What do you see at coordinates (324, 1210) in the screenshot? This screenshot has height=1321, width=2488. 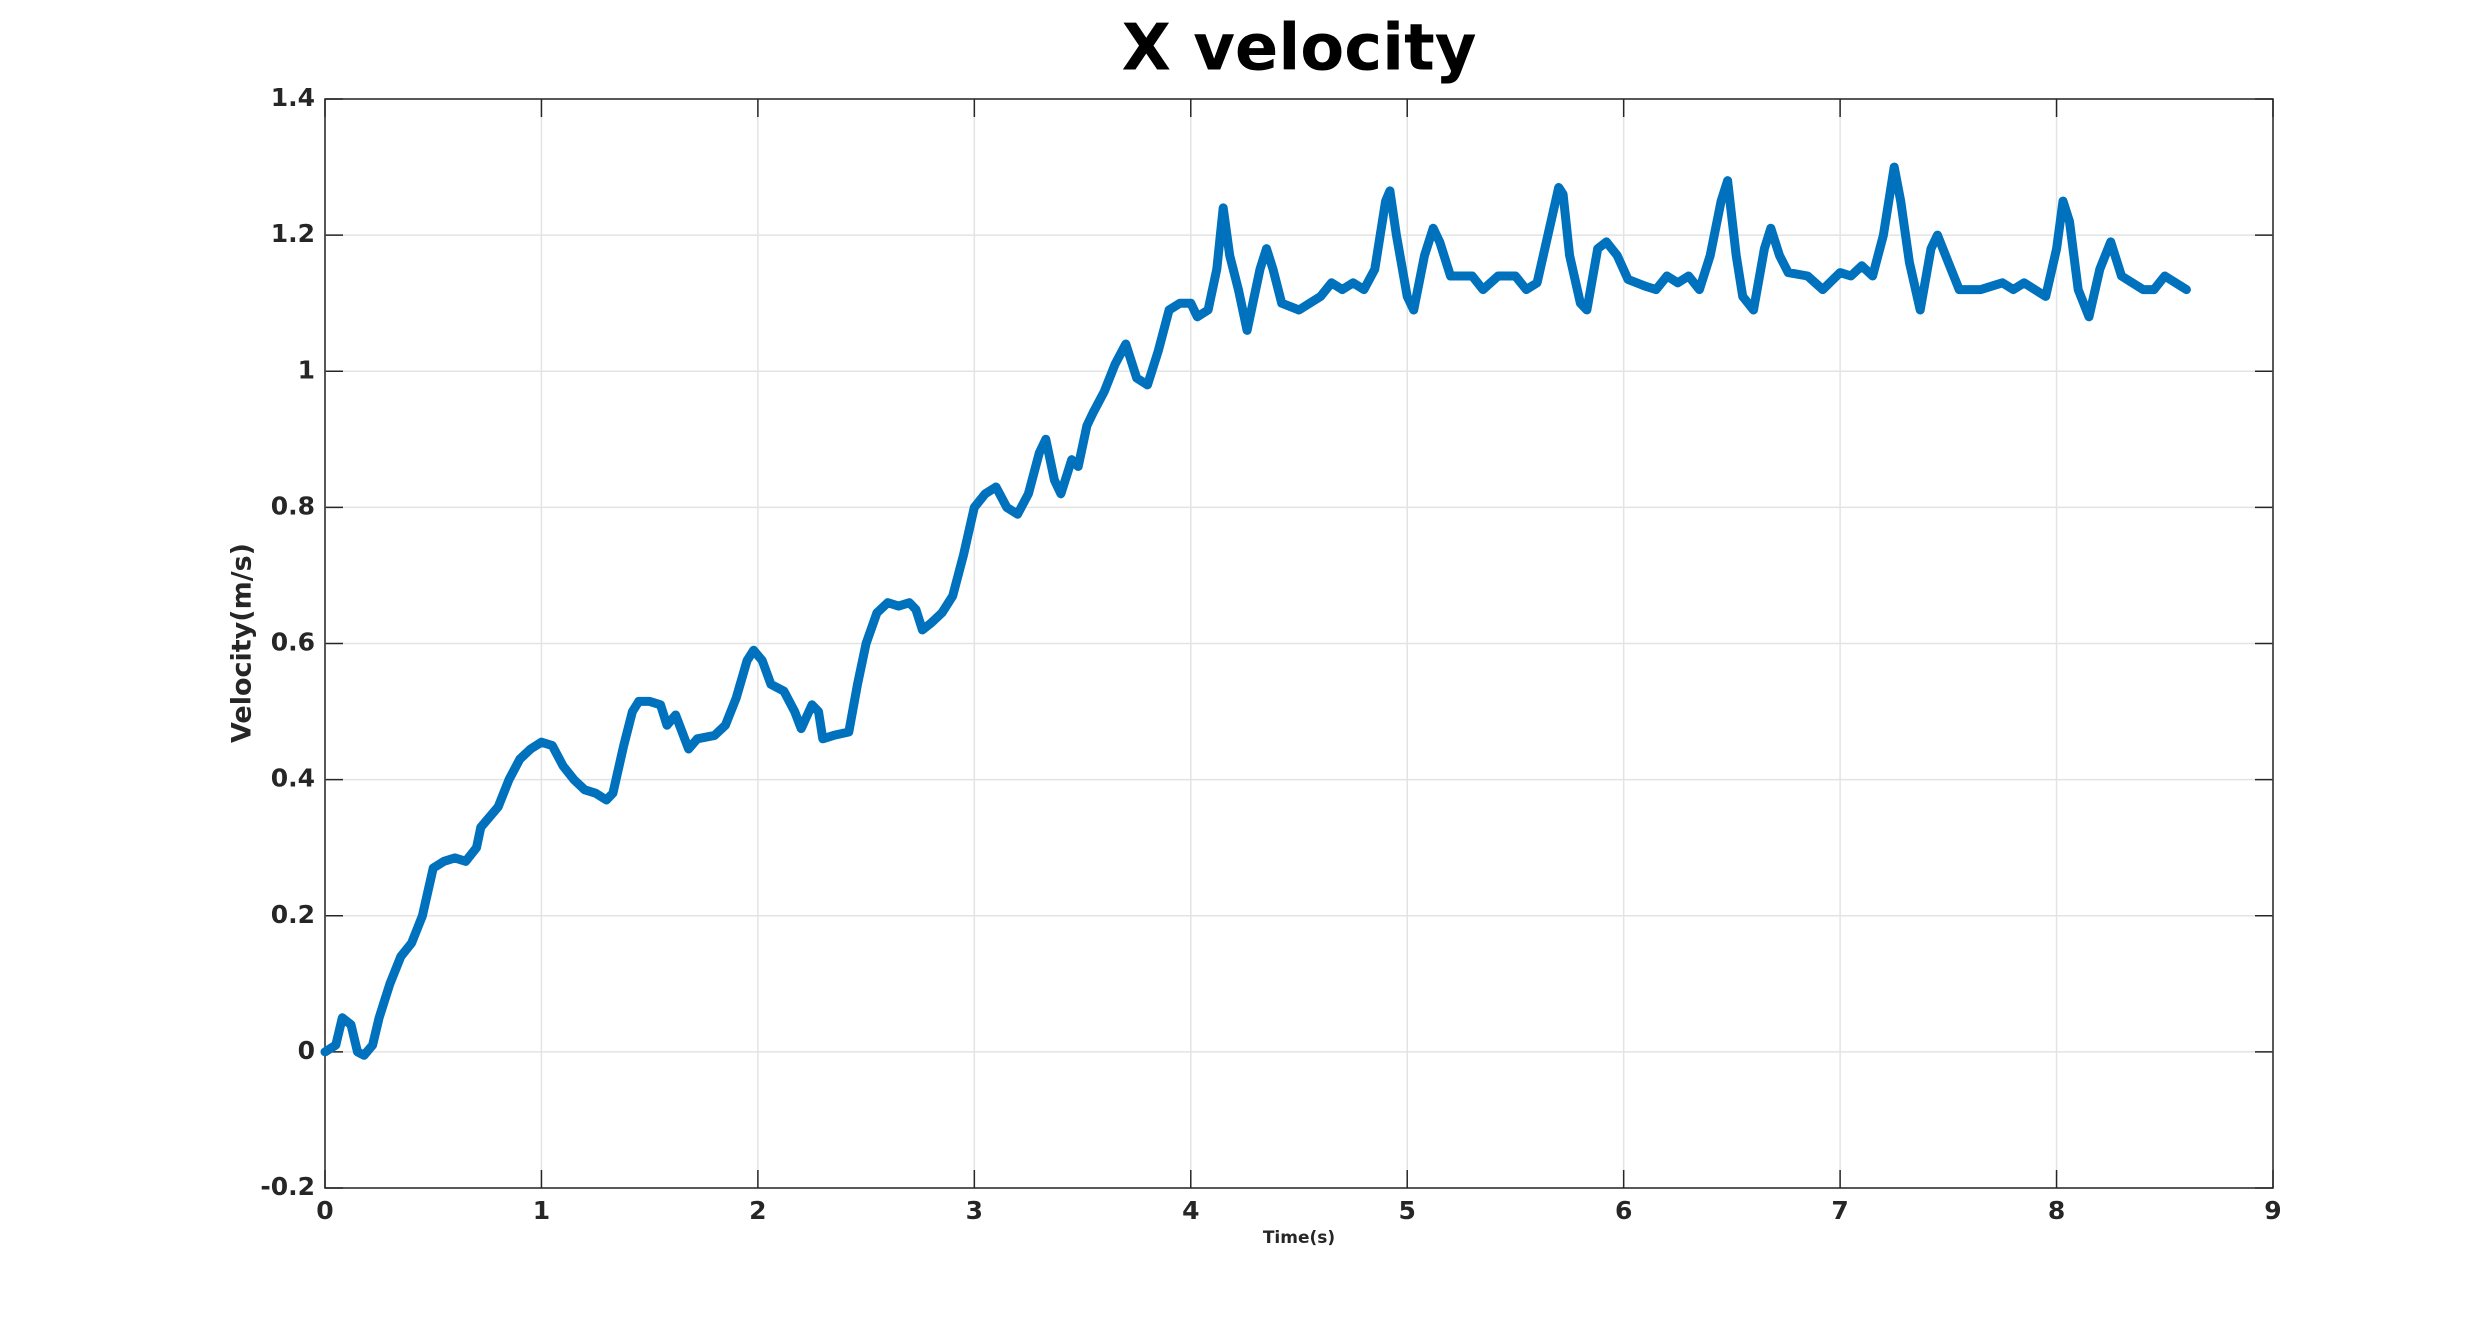 I see `x-tick-label: 0` at bounding box center [324, 1210].